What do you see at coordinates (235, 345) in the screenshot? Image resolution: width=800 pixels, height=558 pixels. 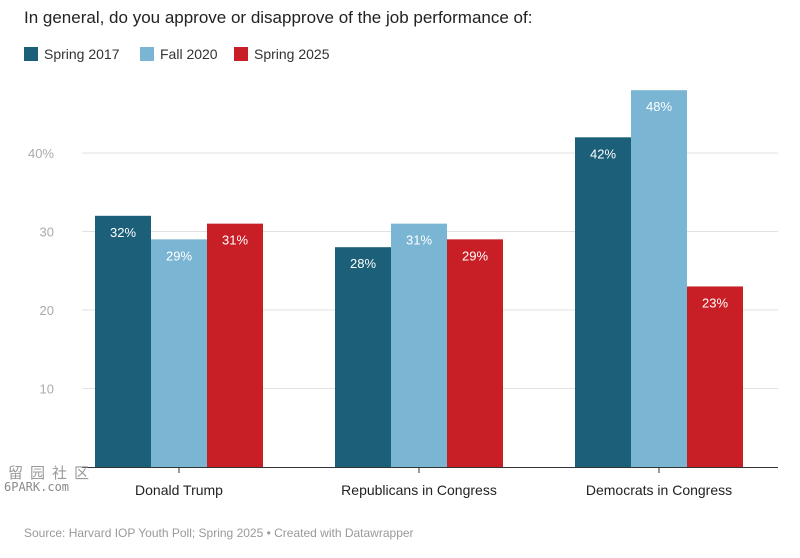 I see `bar-spring-2025-donald-trump` at bounding box center [235, 345].